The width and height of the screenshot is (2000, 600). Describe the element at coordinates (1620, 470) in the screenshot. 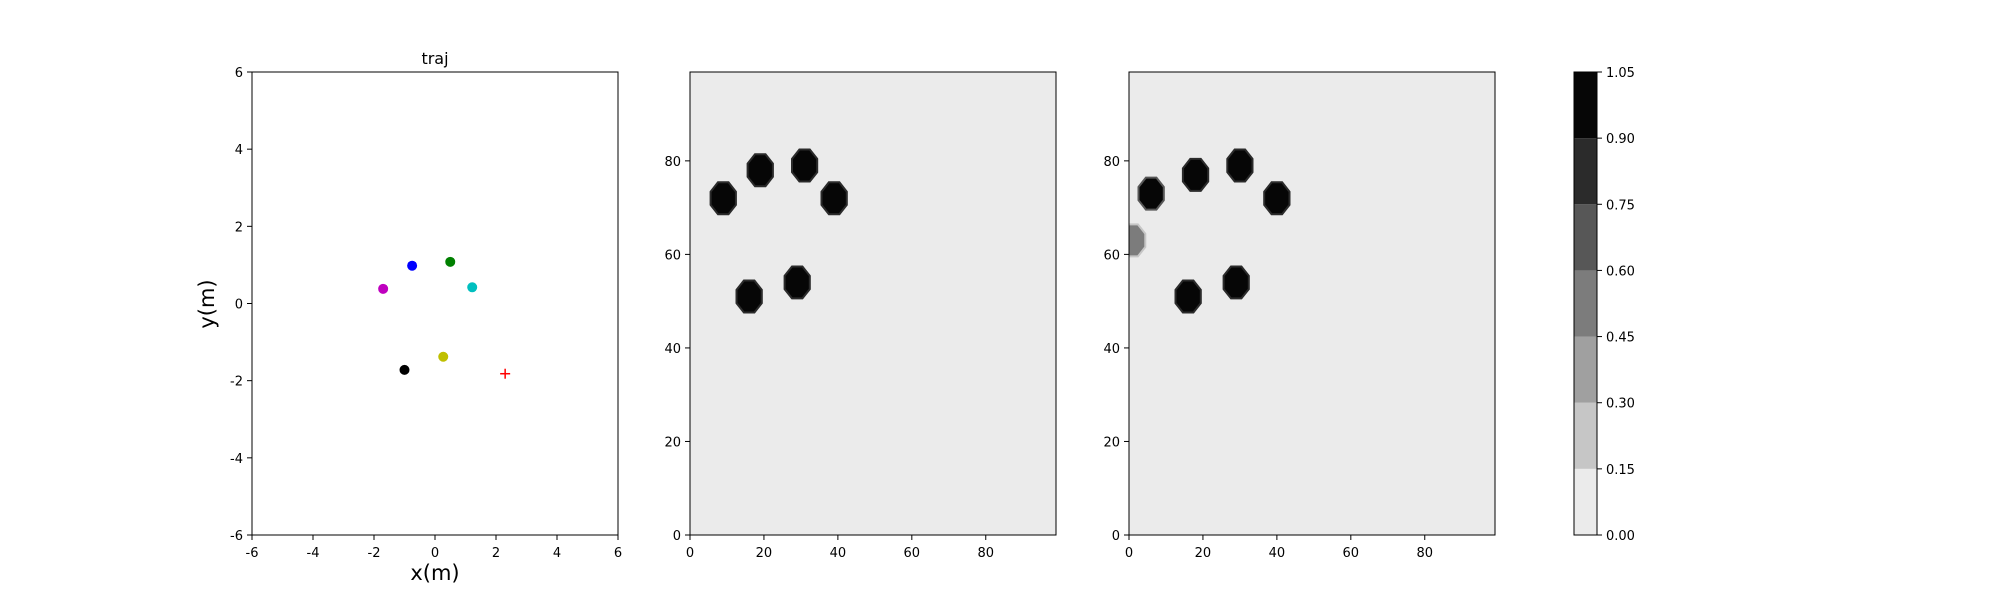

I see `colorbar-tick-label: 0.15` at that location.